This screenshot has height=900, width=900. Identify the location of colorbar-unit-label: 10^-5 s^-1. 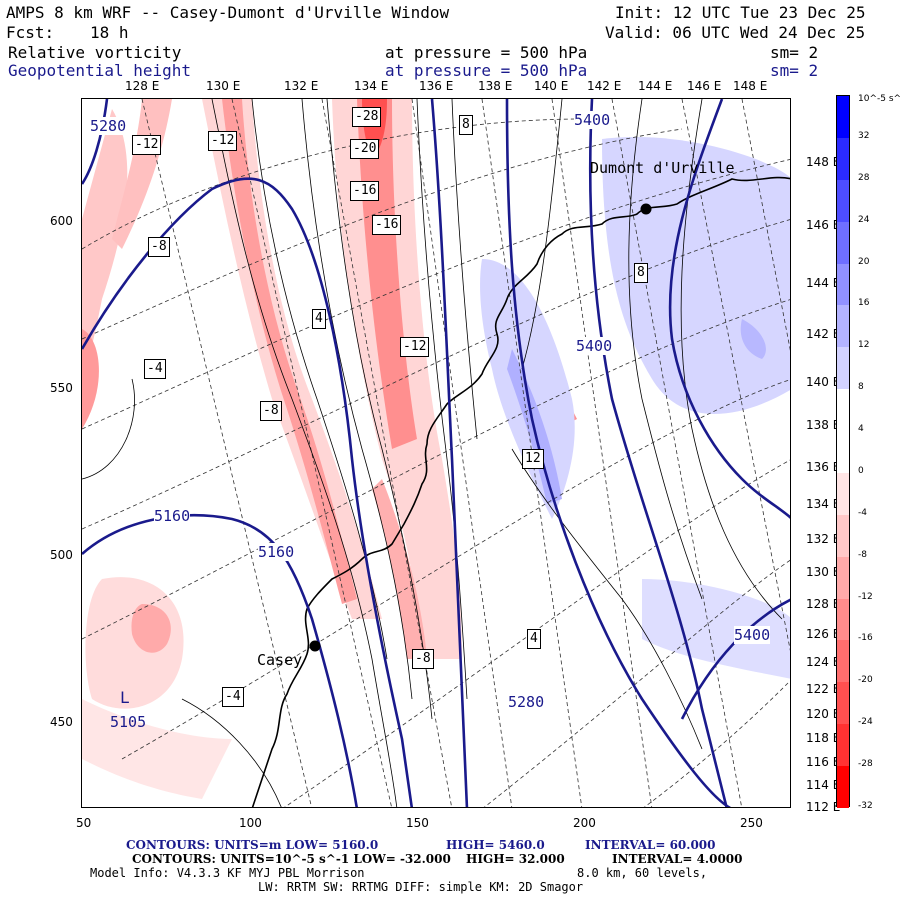
(879, 99).